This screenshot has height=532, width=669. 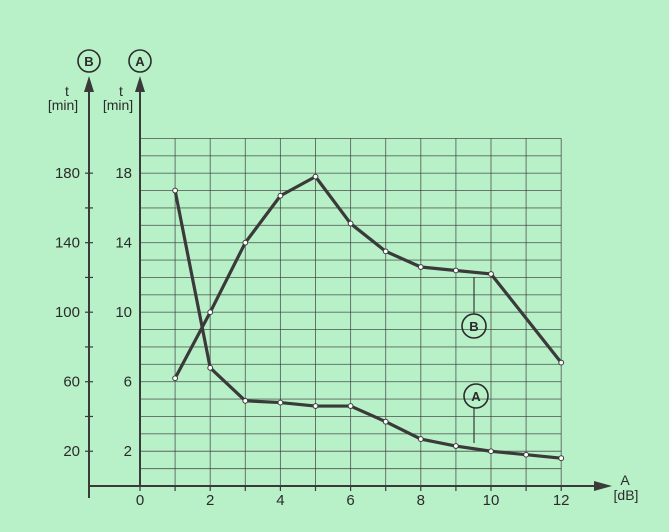 What do you see at coordinates (561, 500) in the screenshot?
I see `x-tick-label: 12` at bounding box center [561, 500].